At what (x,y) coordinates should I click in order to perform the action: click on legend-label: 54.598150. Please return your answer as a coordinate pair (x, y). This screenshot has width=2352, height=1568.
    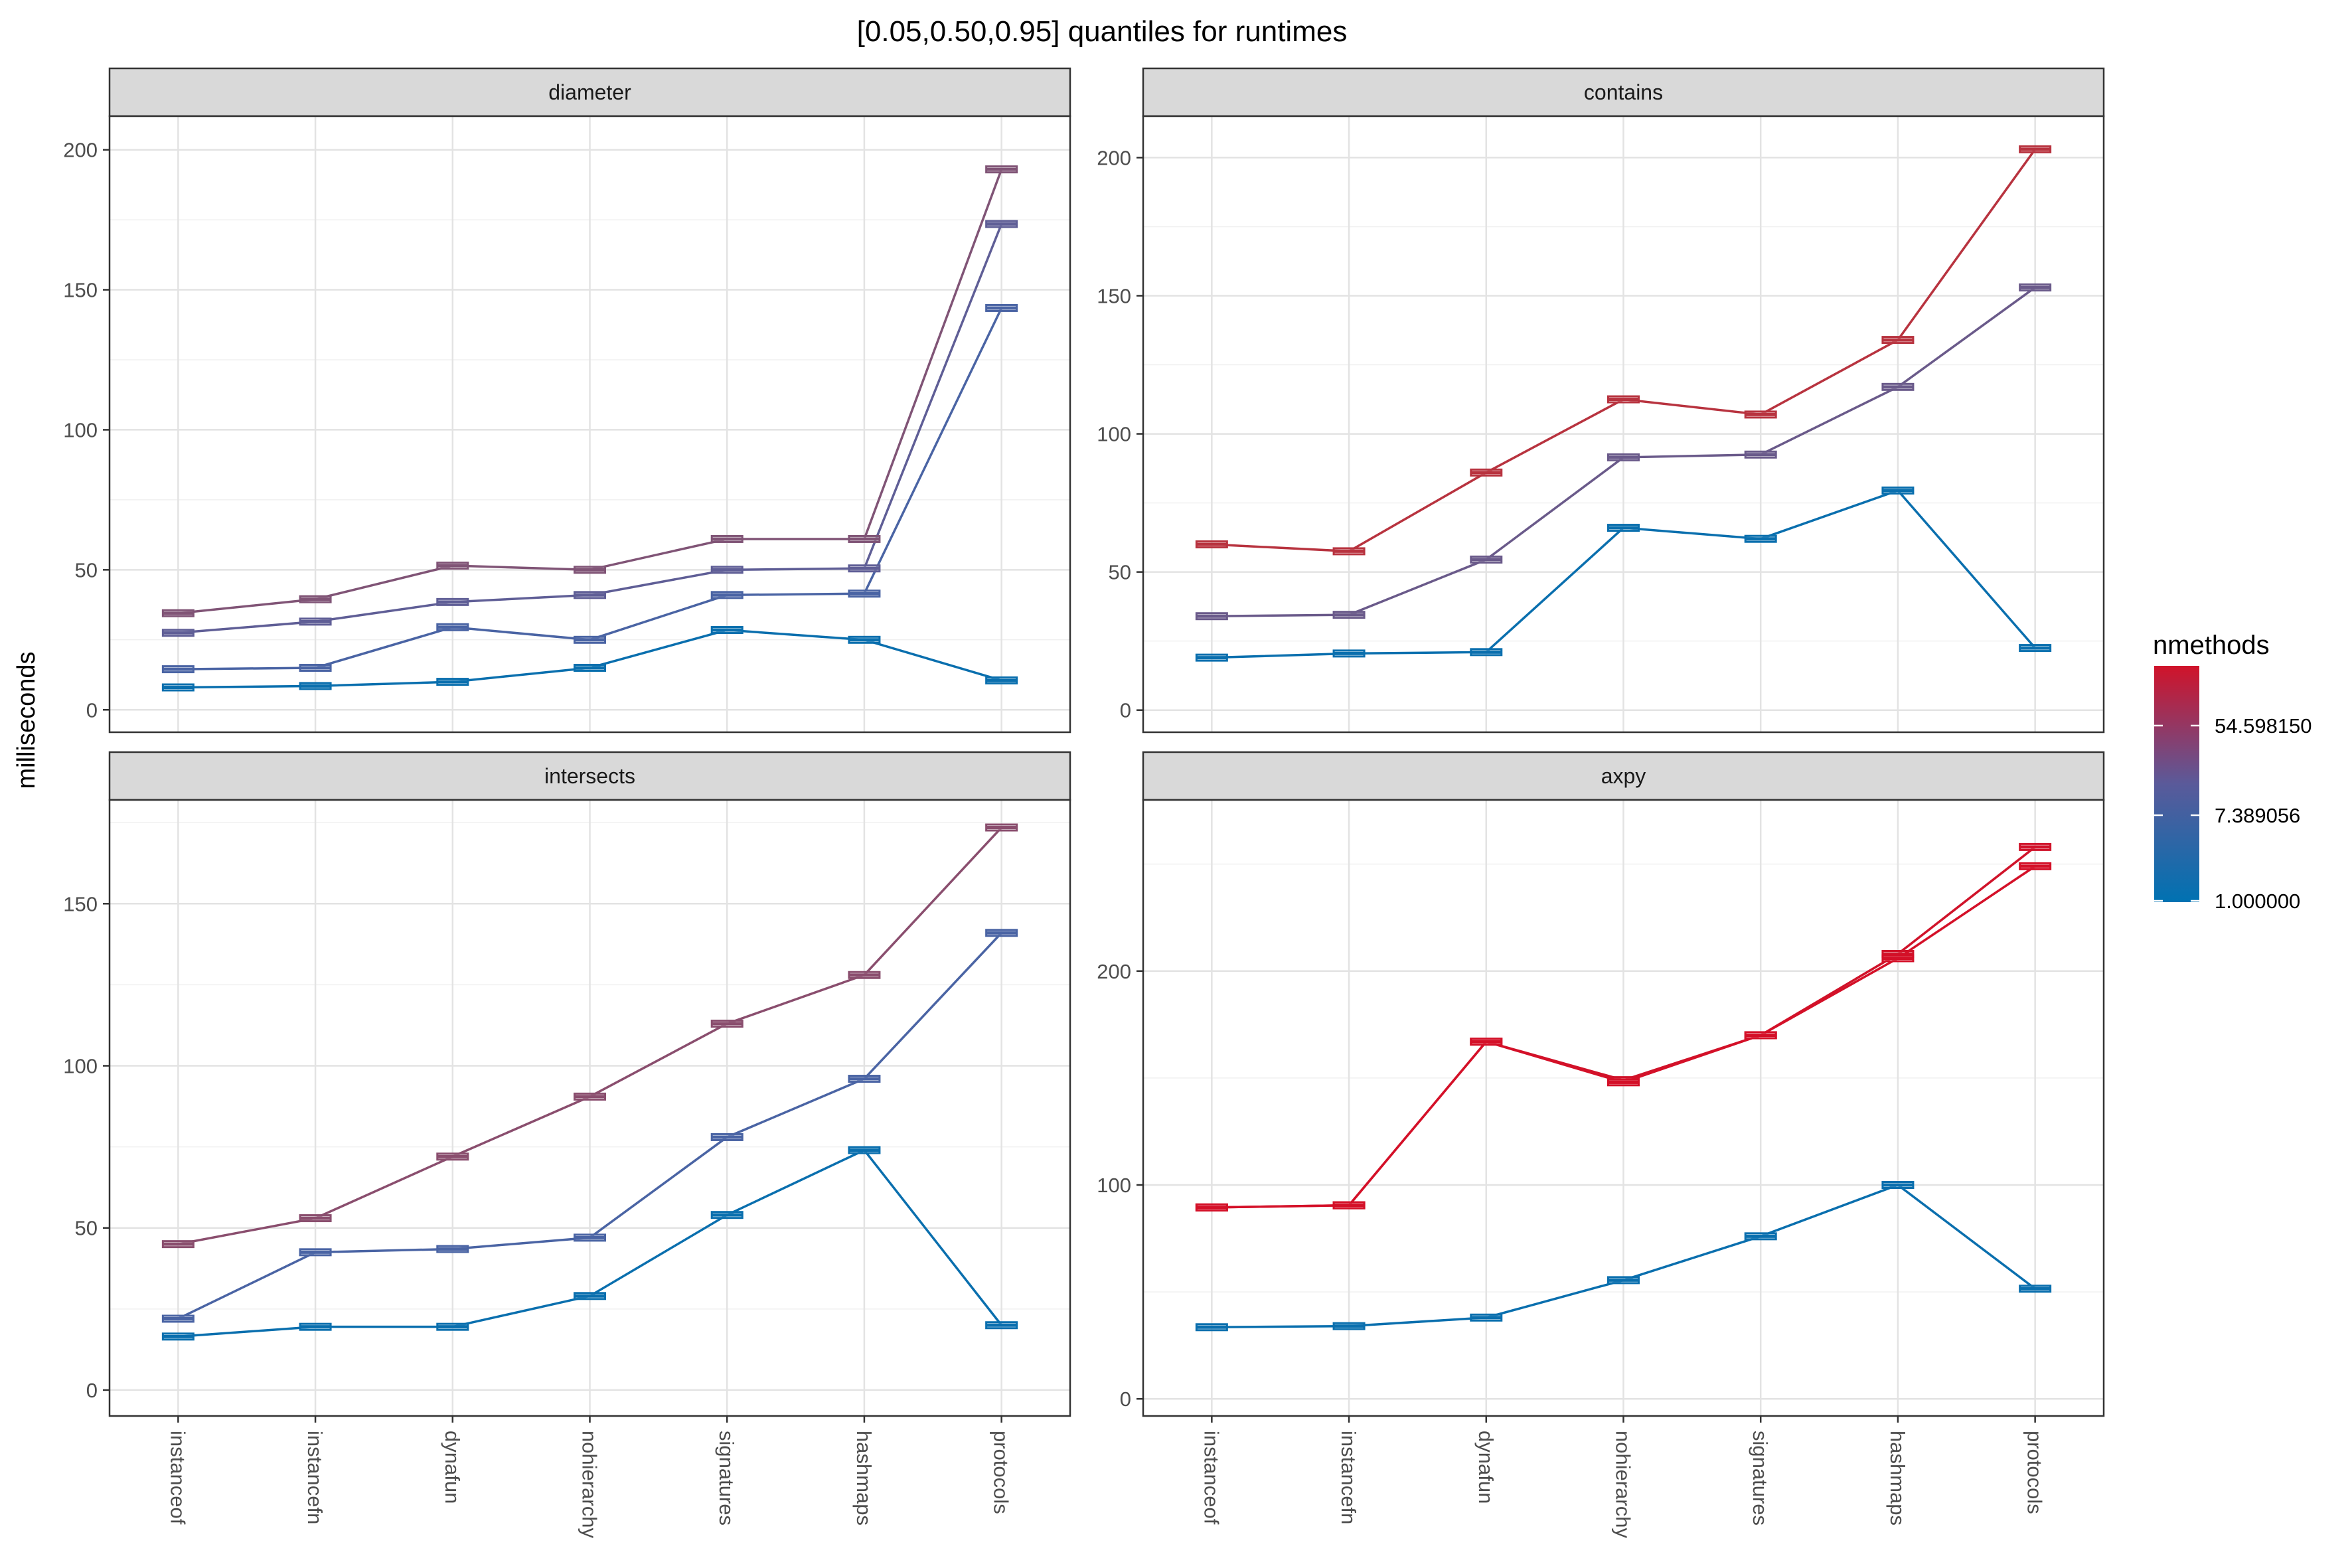
    Looking at the image, I should click on (2263, 726).